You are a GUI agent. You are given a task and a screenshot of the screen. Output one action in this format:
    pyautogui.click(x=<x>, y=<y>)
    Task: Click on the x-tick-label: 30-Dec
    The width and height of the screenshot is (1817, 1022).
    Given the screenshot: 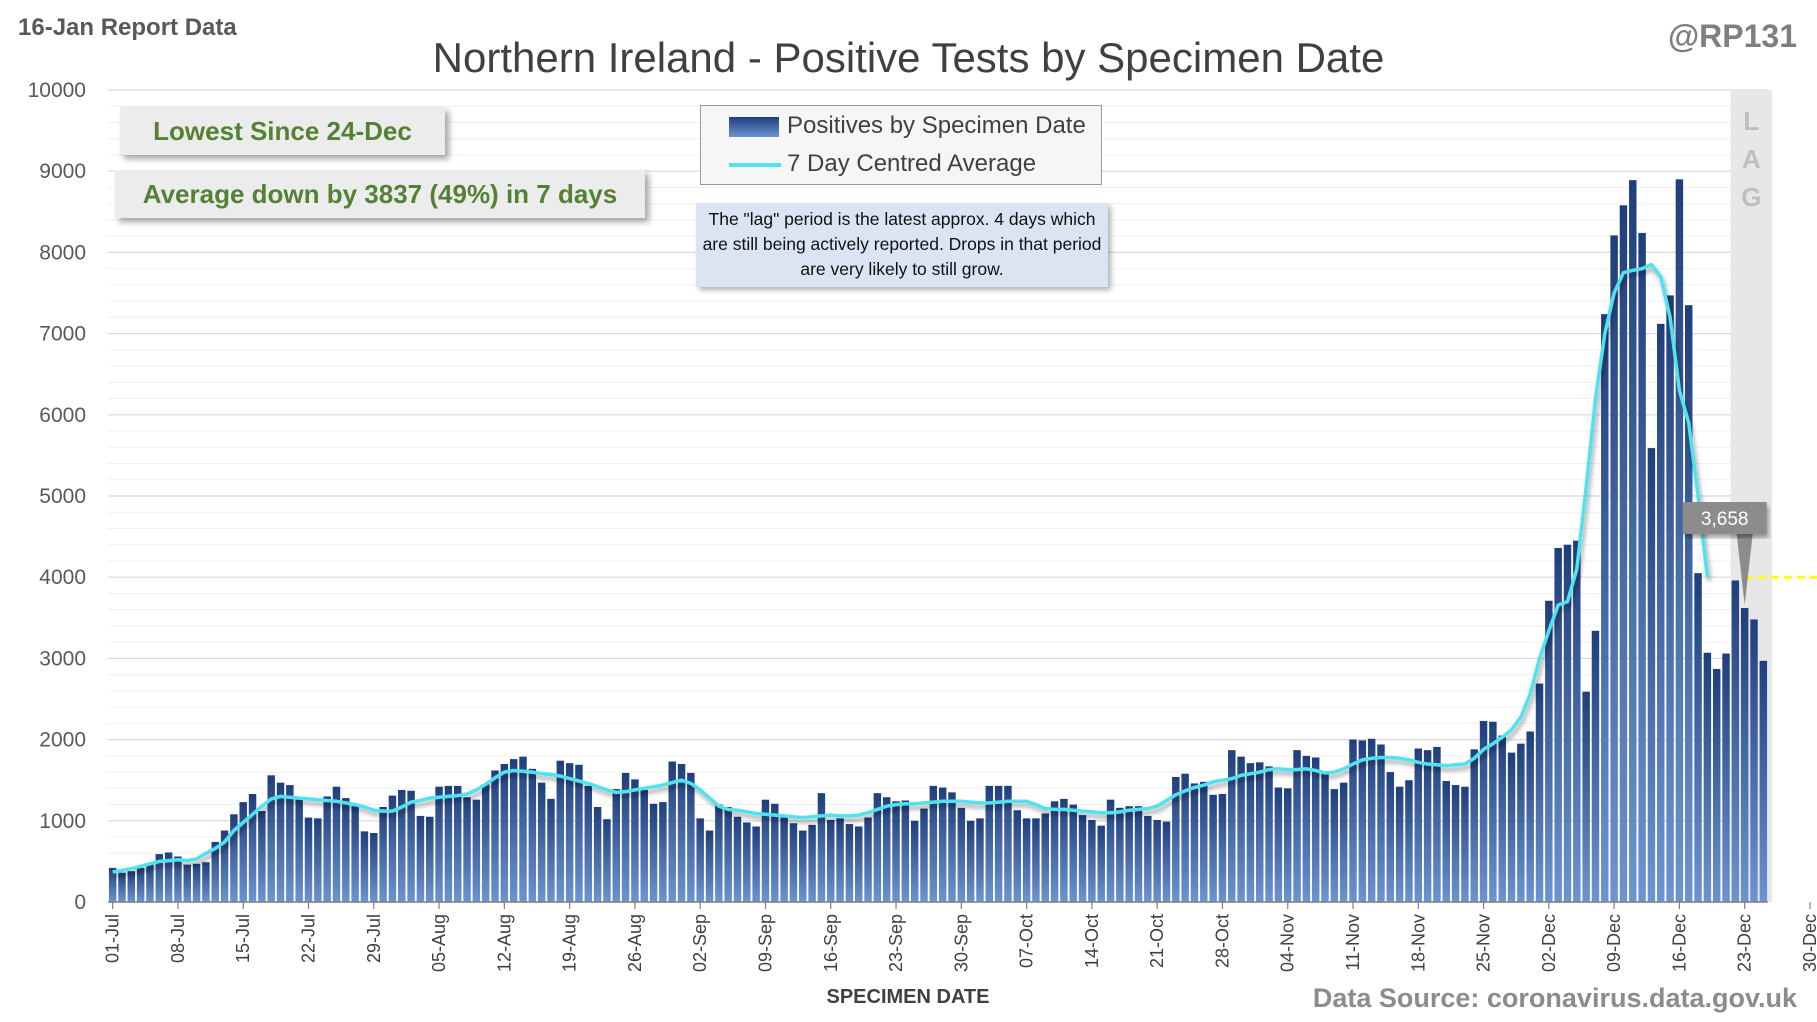 What is the action you would take?
    pyautogui.click(x=1808, y=943)
    